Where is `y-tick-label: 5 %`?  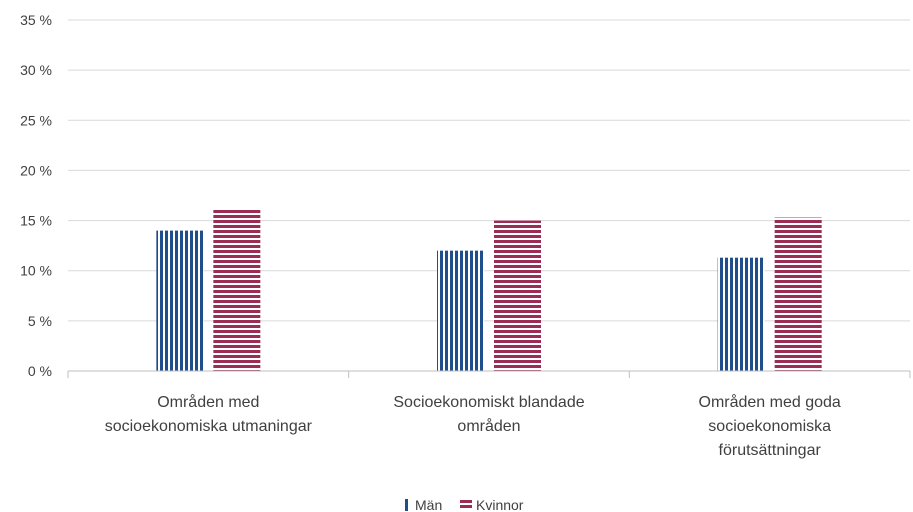
y-tick-label: 5 % is located at coordinates (40, 321).